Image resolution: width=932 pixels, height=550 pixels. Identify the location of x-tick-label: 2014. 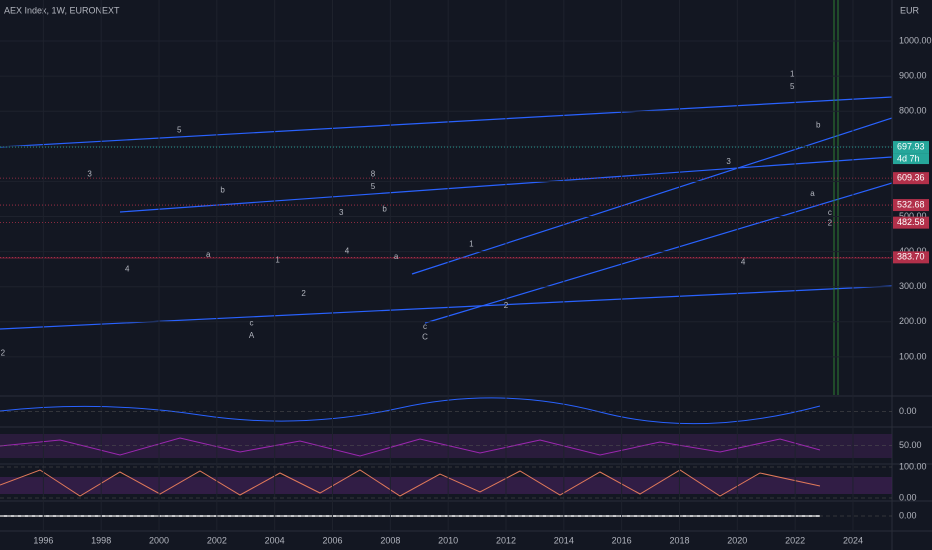
(564, 540).